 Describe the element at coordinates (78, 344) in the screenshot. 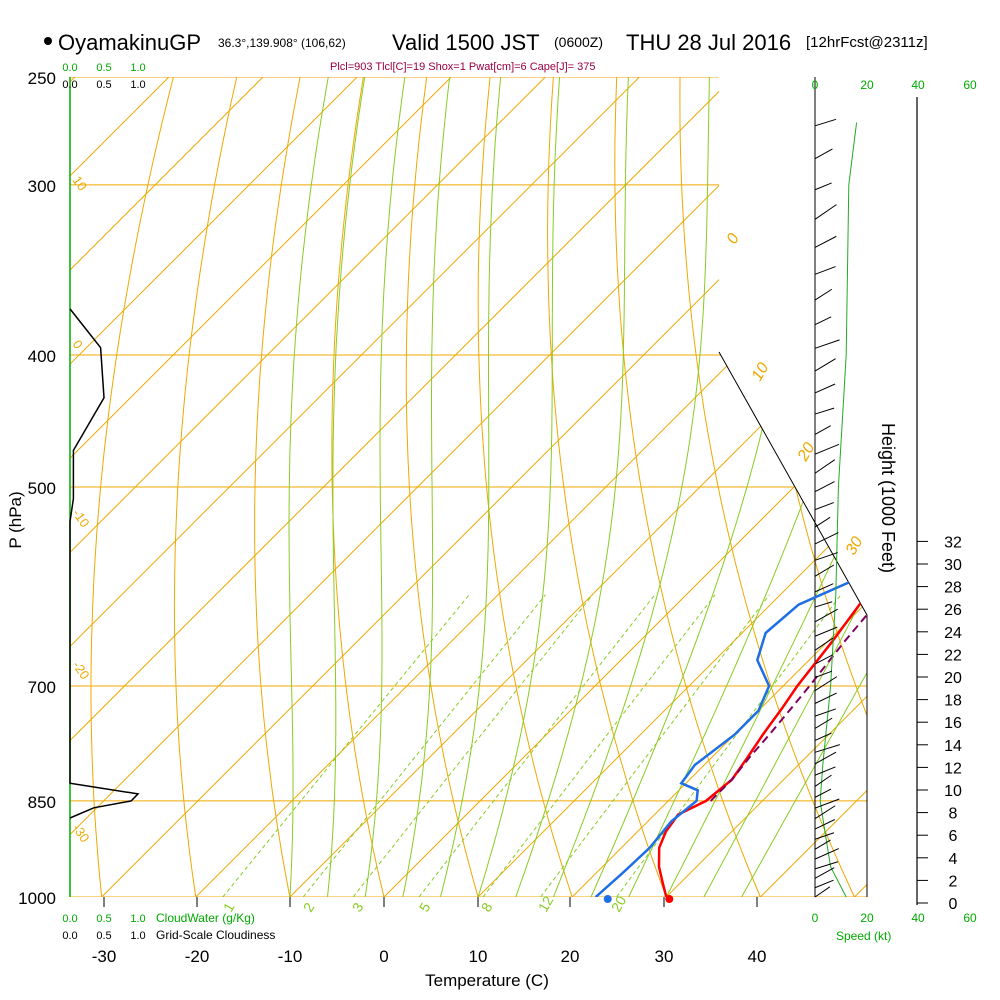

I see `isotherm-label: 0` at that location.